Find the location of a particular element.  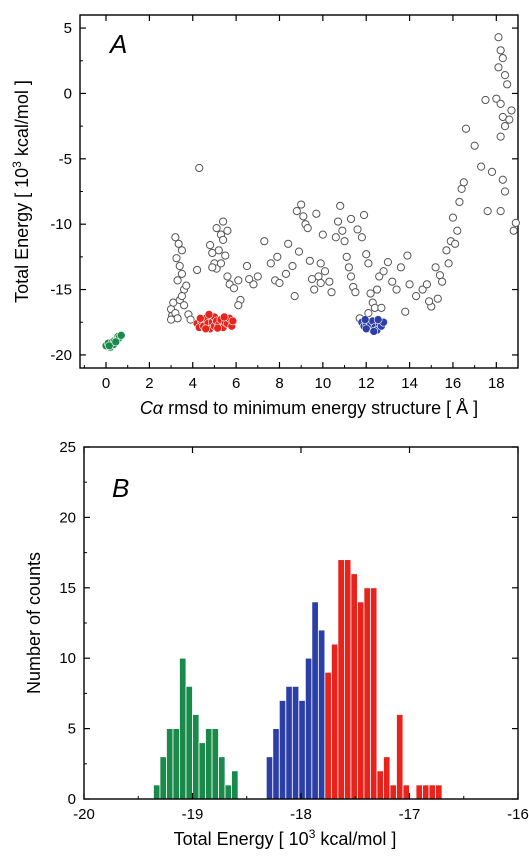

panel-a-x-tick-label: 16 is located at coordinates (453, 383).